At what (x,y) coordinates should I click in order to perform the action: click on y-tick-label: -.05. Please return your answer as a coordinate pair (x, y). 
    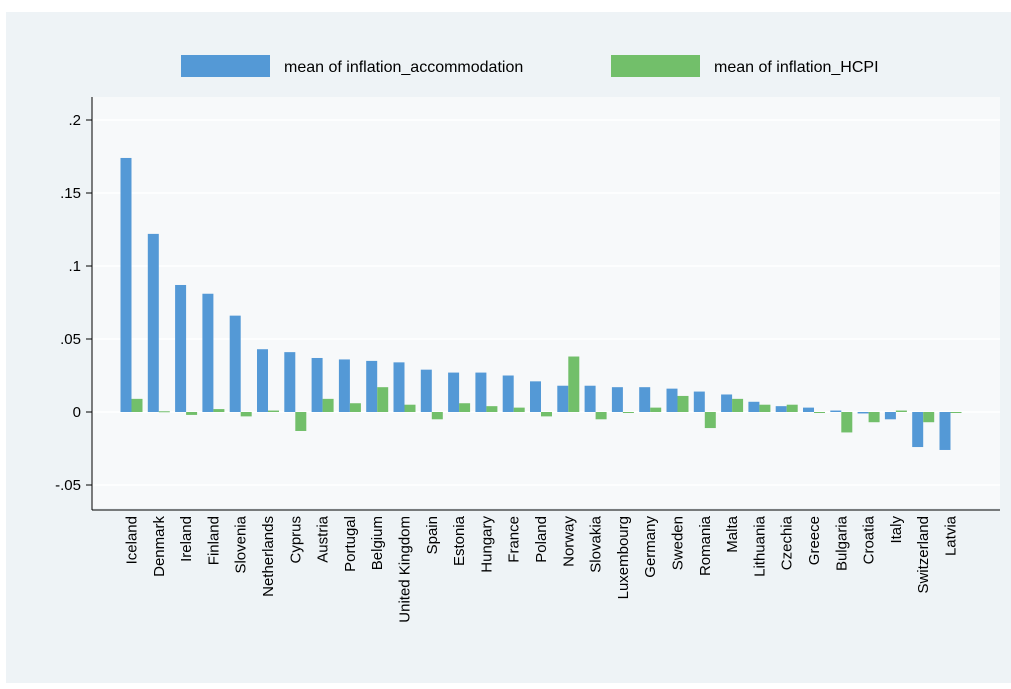
    Looking at the image, I should click on (68, 485).